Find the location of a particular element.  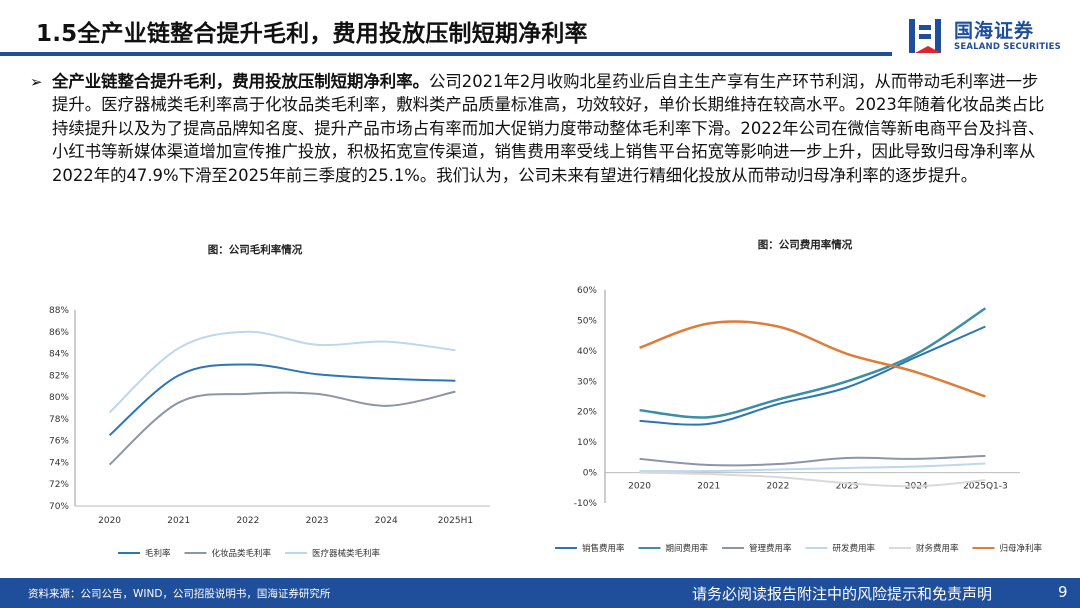

chart2-x-tick-label: 2020 is located at coordinates (639, 487).